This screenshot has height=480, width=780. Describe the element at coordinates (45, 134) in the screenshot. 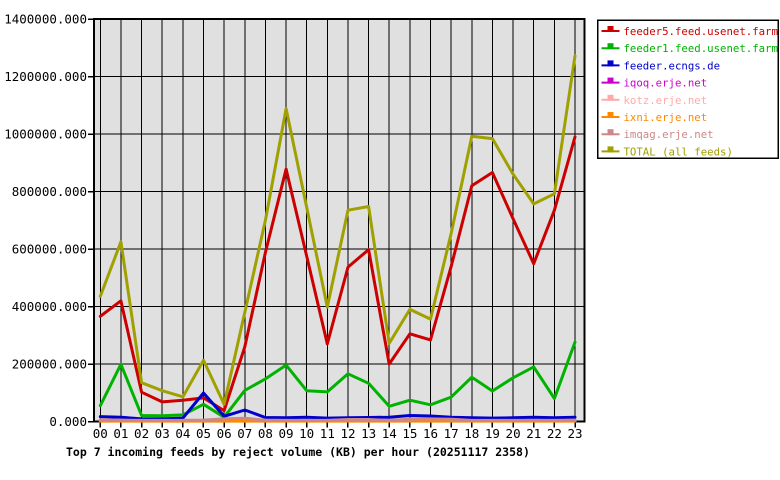

I see `y-axis-tick-label: 1000000.000` at that location.